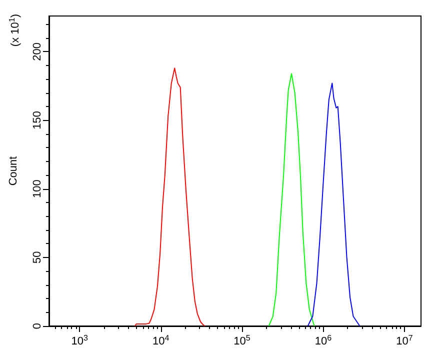  I want to click on y-axis-title: Count, so click(14, 171).